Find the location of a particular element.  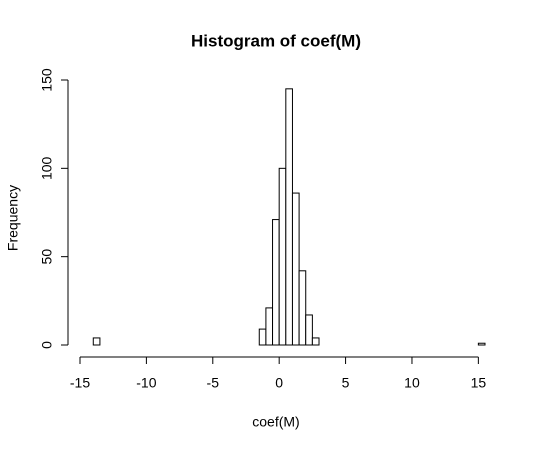

x-tick-label: -10 is located at coordinates (146, 383).